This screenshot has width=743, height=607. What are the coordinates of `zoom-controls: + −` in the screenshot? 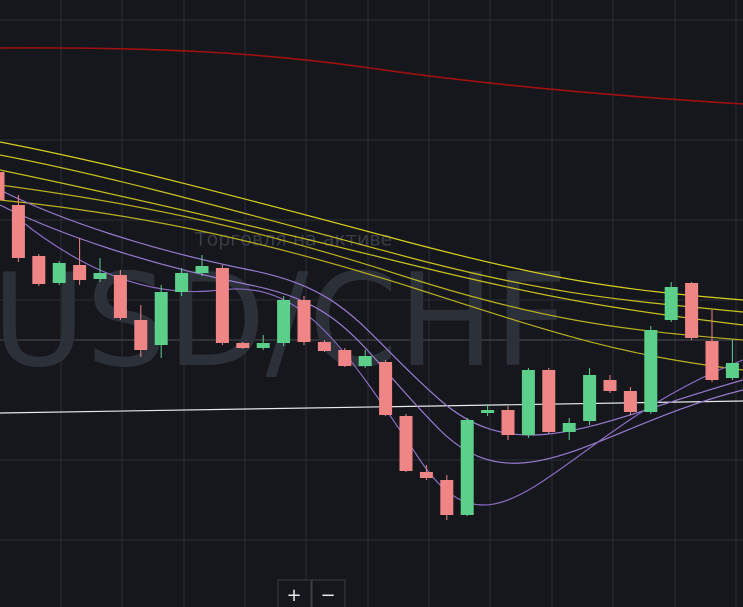 It's located at (311, 593).